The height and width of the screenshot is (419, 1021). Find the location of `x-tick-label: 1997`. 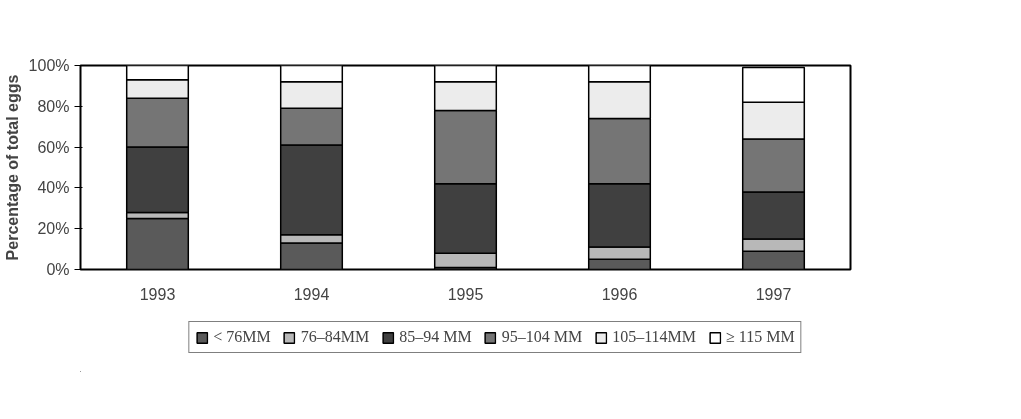

x-tick-label: 1997 is located at coordinates (773, 294).